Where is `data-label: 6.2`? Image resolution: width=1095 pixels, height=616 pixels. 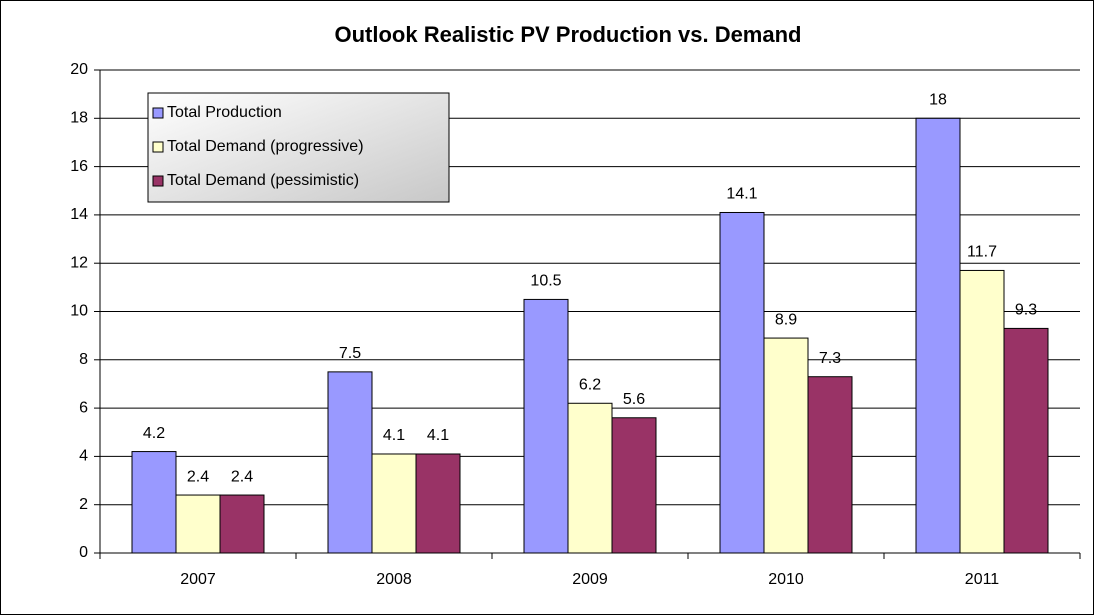 data-label: 6.2 is located at coordinates (590, 384).